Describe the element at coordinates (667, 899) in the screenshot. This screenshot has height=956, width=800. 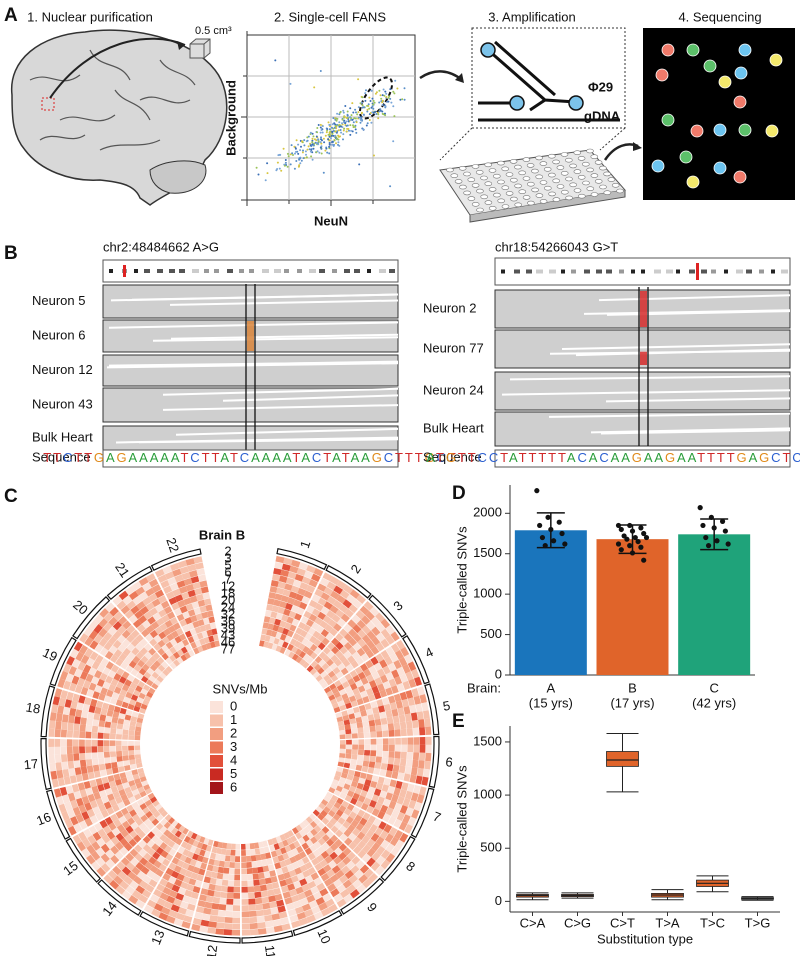
I see `whisker` at that location.